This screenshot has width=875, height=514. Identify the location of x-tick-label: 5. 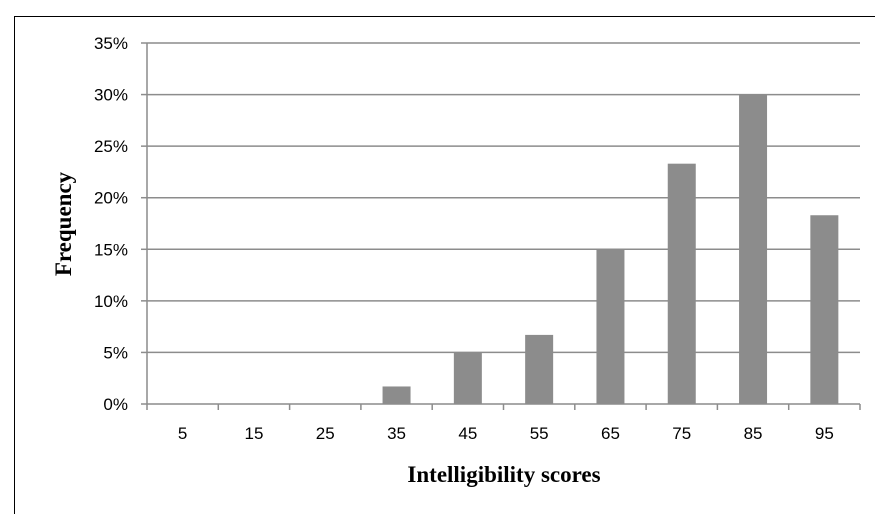
(182, 433).